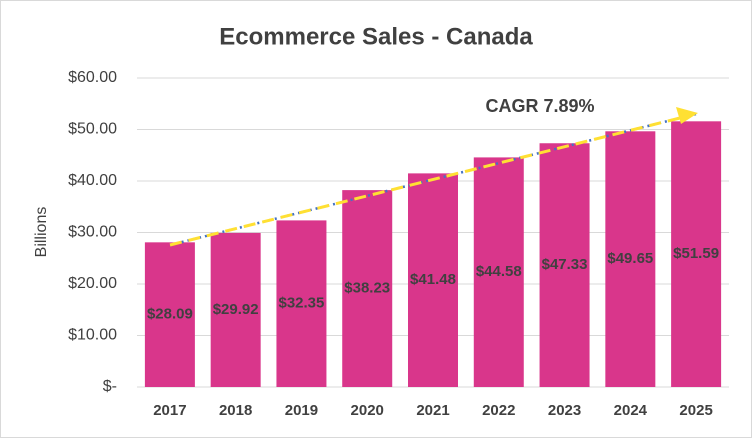 This screenshot has width=752, height=438. Describe the element at coordinates (41, 232) in the screenshot. I see `y-axis-label: Billions` at that location.